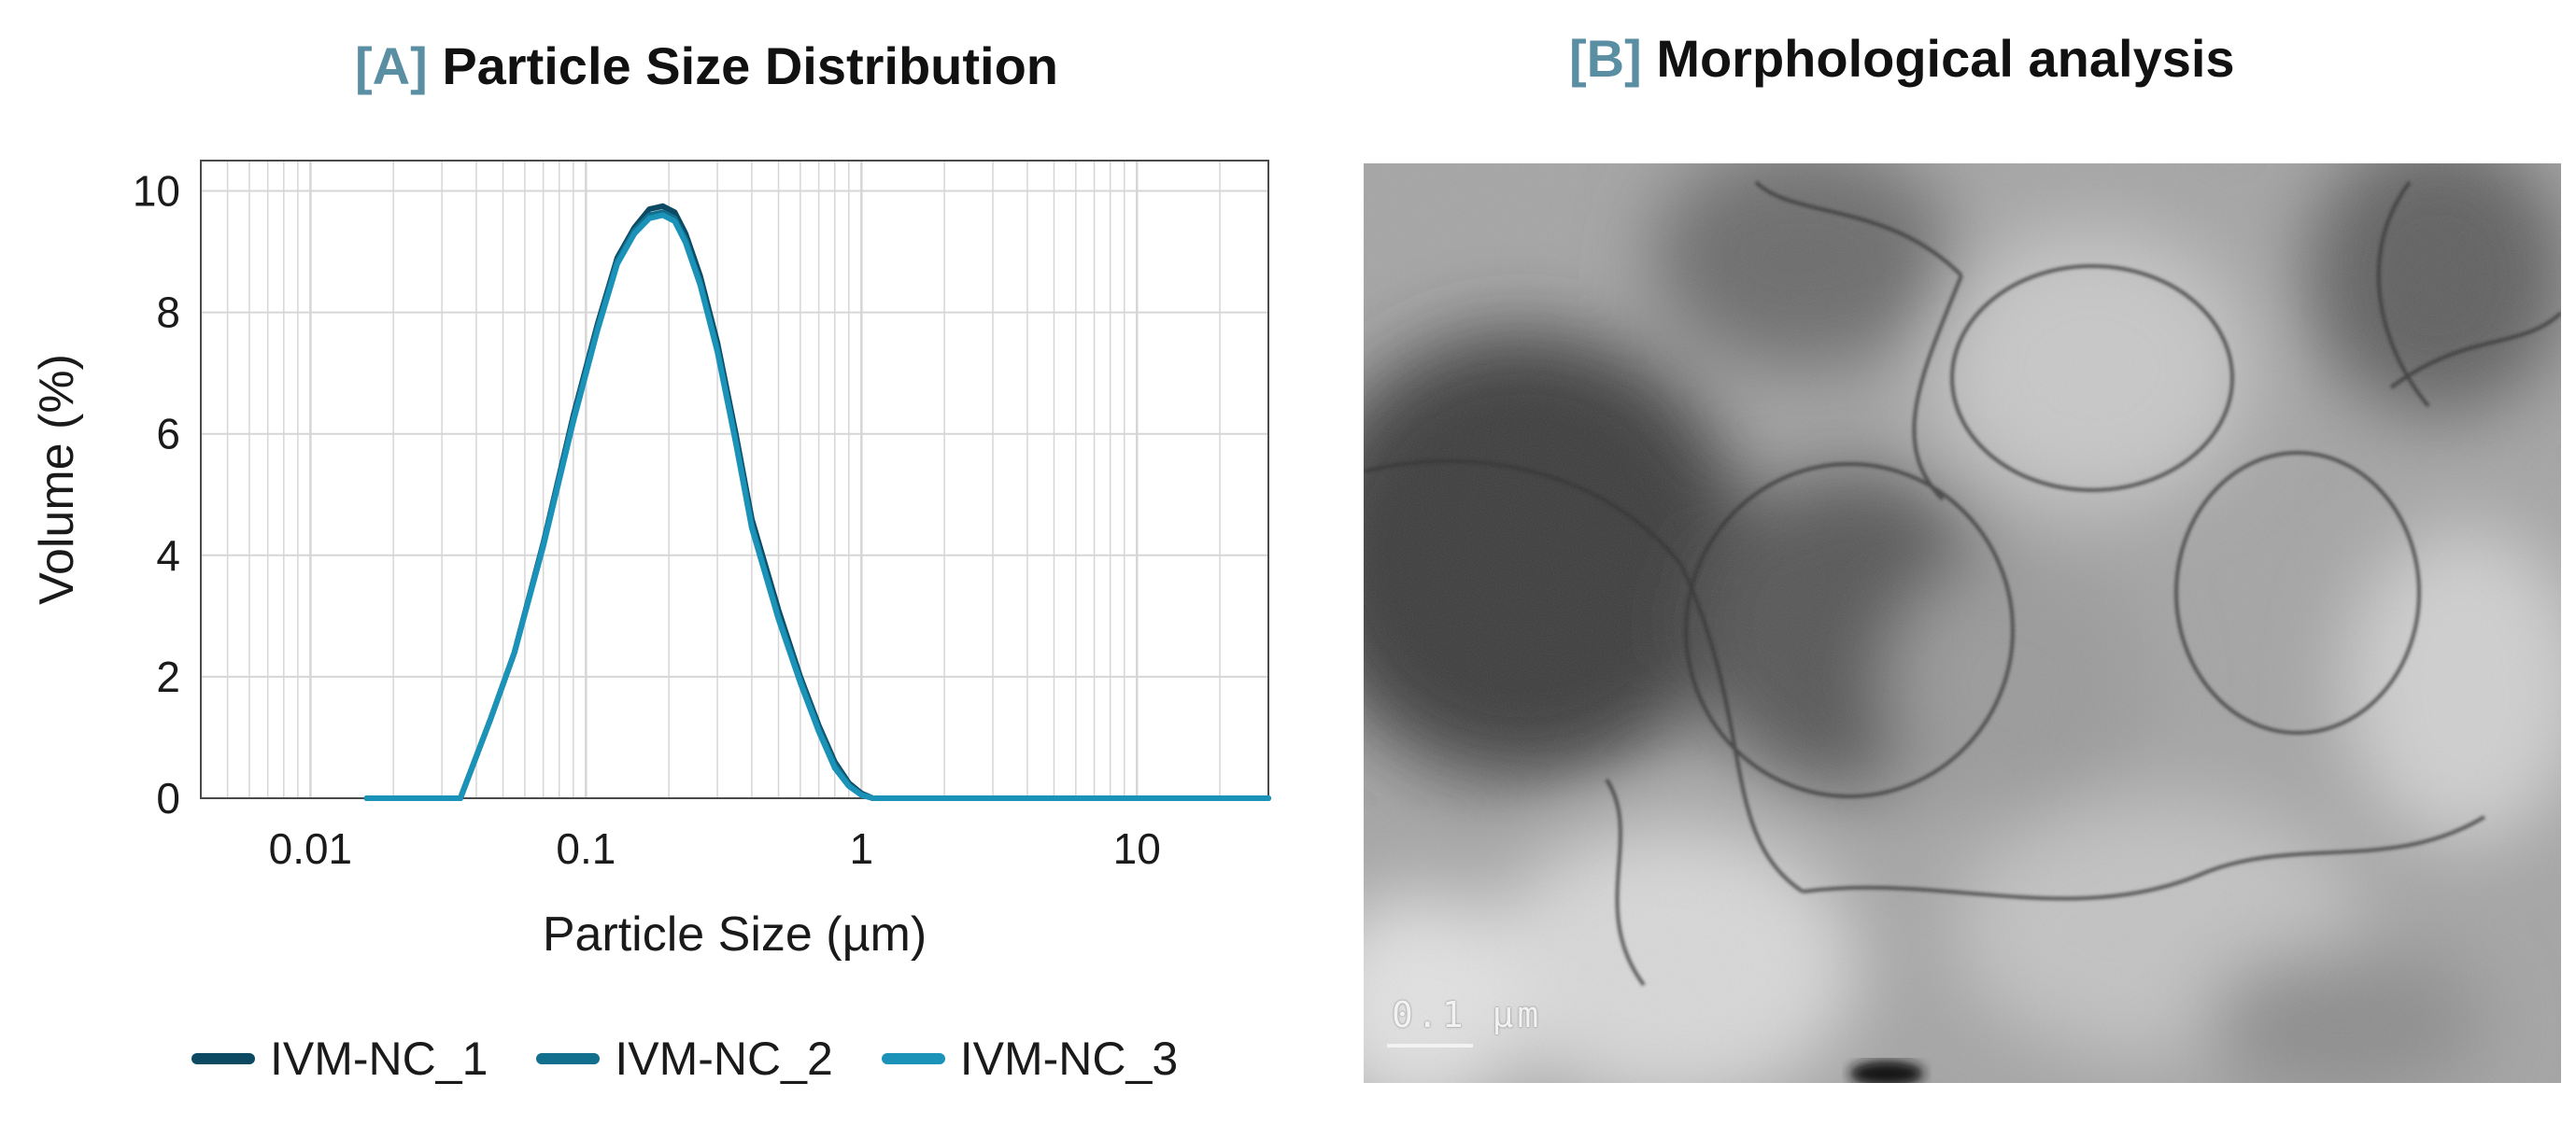 The image size is (2576, 1139). What do you see at coordinates (735, 935) in the screenshot?
I see `x-axis-label: Particle Size (µm)` at bounding box center [735, 935].